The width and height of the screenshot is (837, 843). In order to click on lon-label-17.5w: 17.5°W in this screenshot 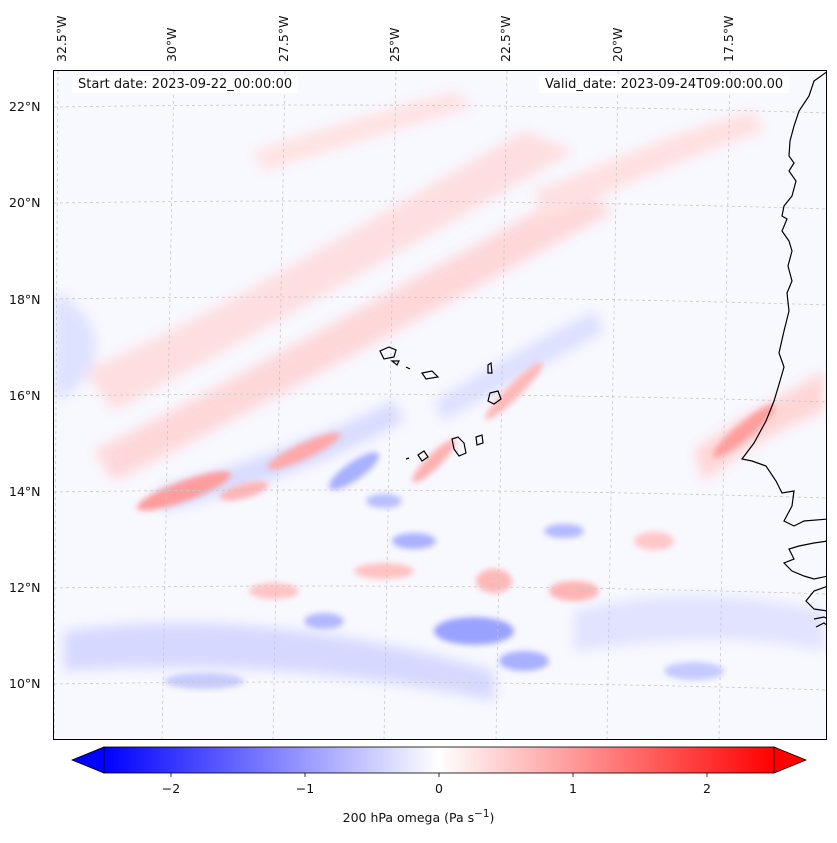, I will do `click(728, 38)`.